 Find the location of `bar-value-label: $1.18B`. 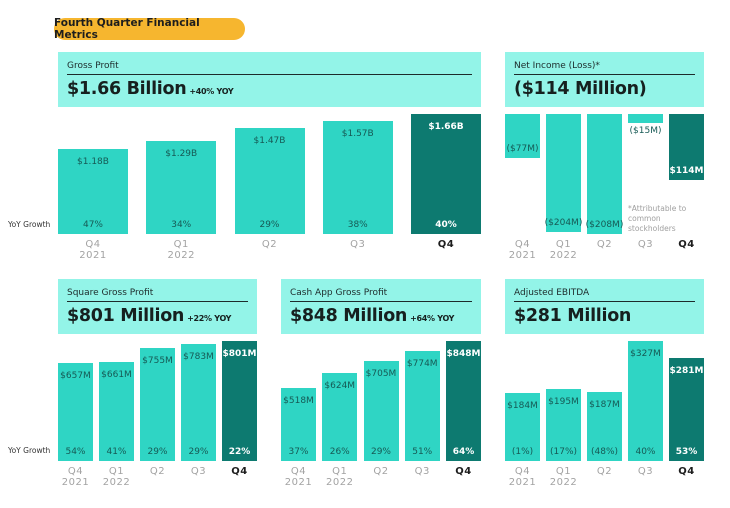

bar-value-label: $1.18B is located at coordinates (93, 161).